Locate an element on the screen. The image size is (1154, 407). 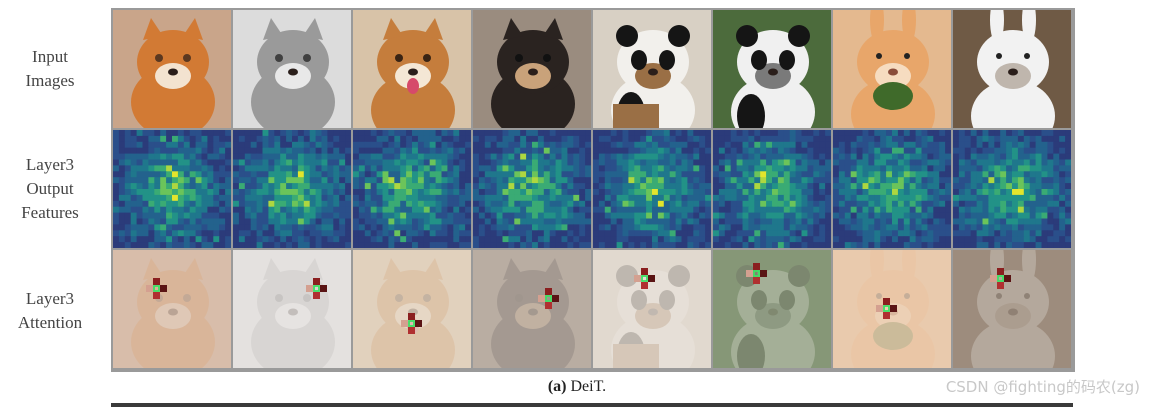
row-label-output-features: Layer3 Output Features is located at coordinates (50, 189).